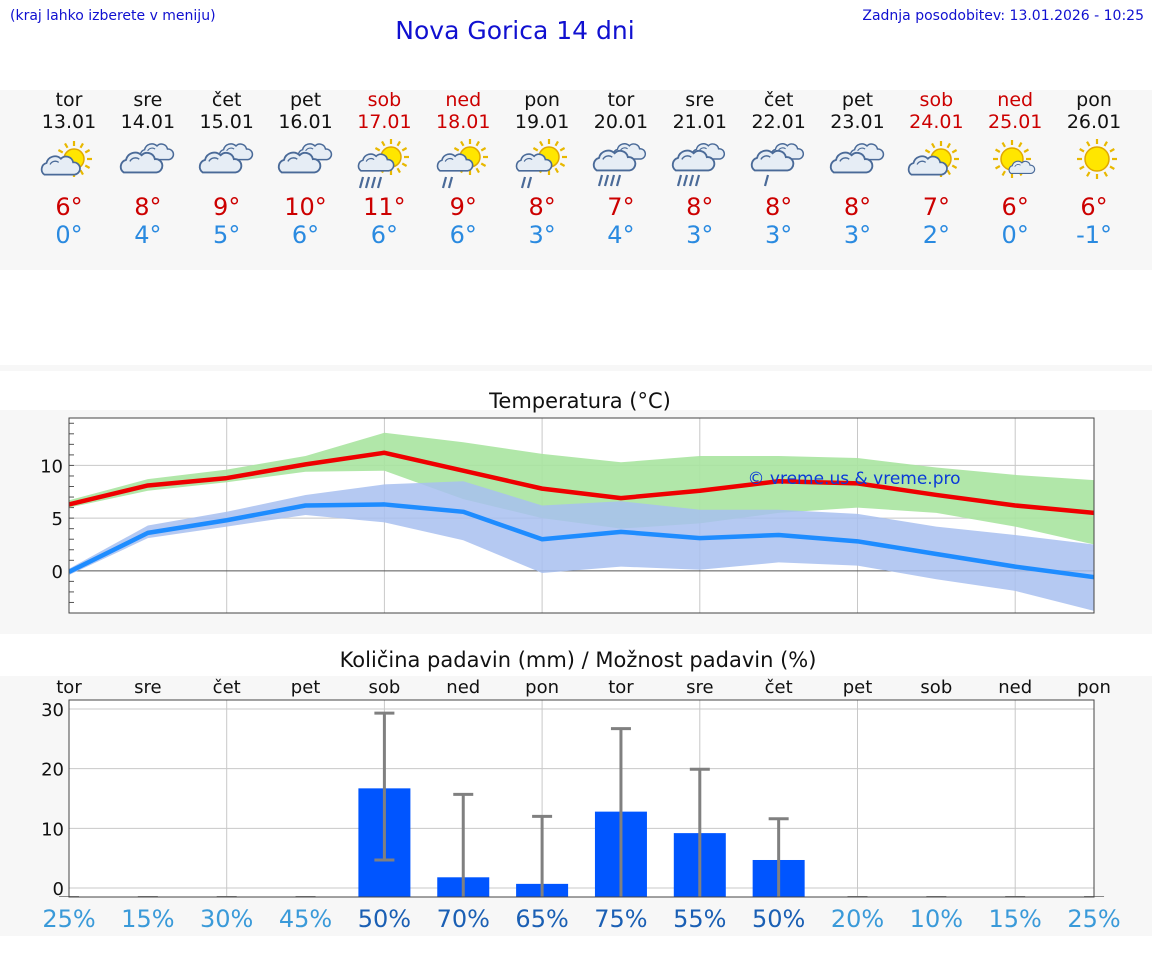  I want to click on day-name: pet, so click(305, 100).